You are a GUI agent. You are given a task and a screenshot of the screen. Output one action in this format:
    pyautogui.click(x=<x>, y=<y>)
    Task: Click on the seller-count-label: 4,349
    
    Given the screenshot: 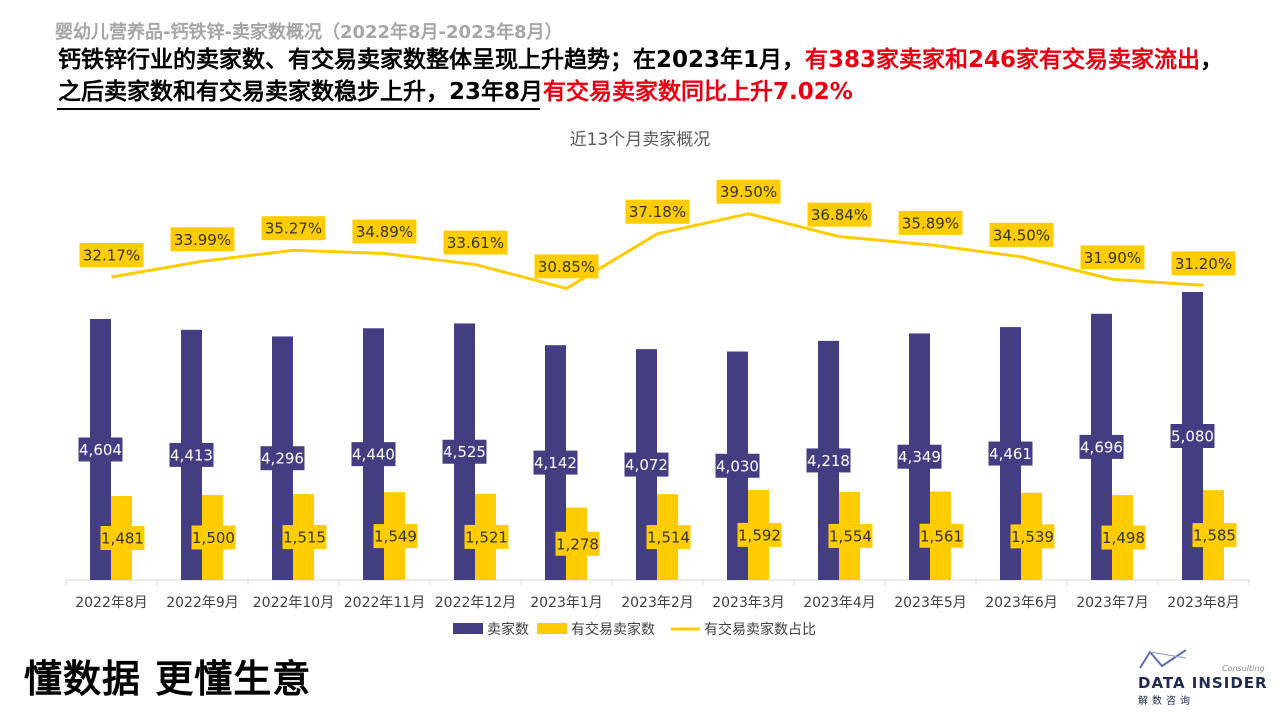 What is the action you would take?
    pyautogui.click(x=919, y=457)
    